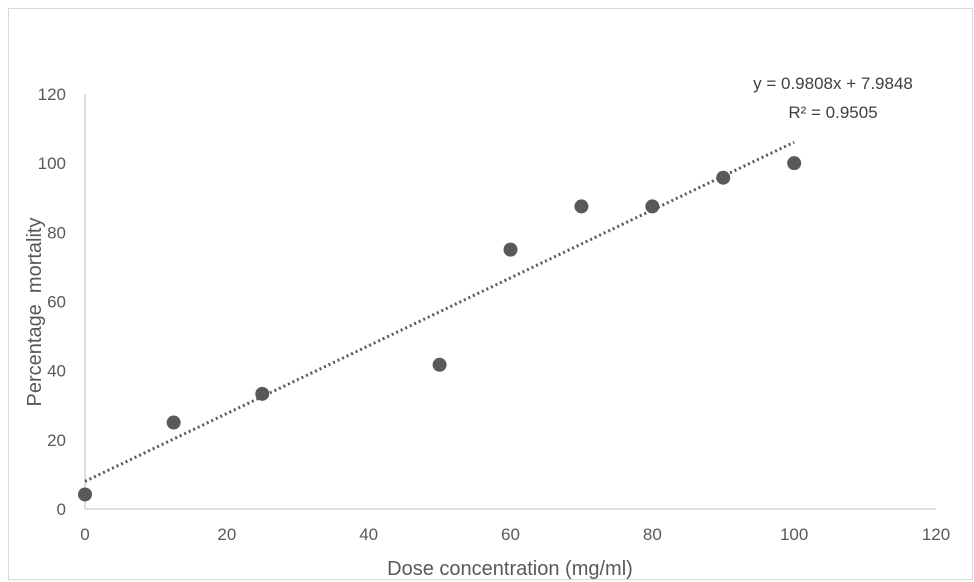  Describe the element at coordinates (84, 534) in the screenshot. I see `x-tick-label: 0` at that location.